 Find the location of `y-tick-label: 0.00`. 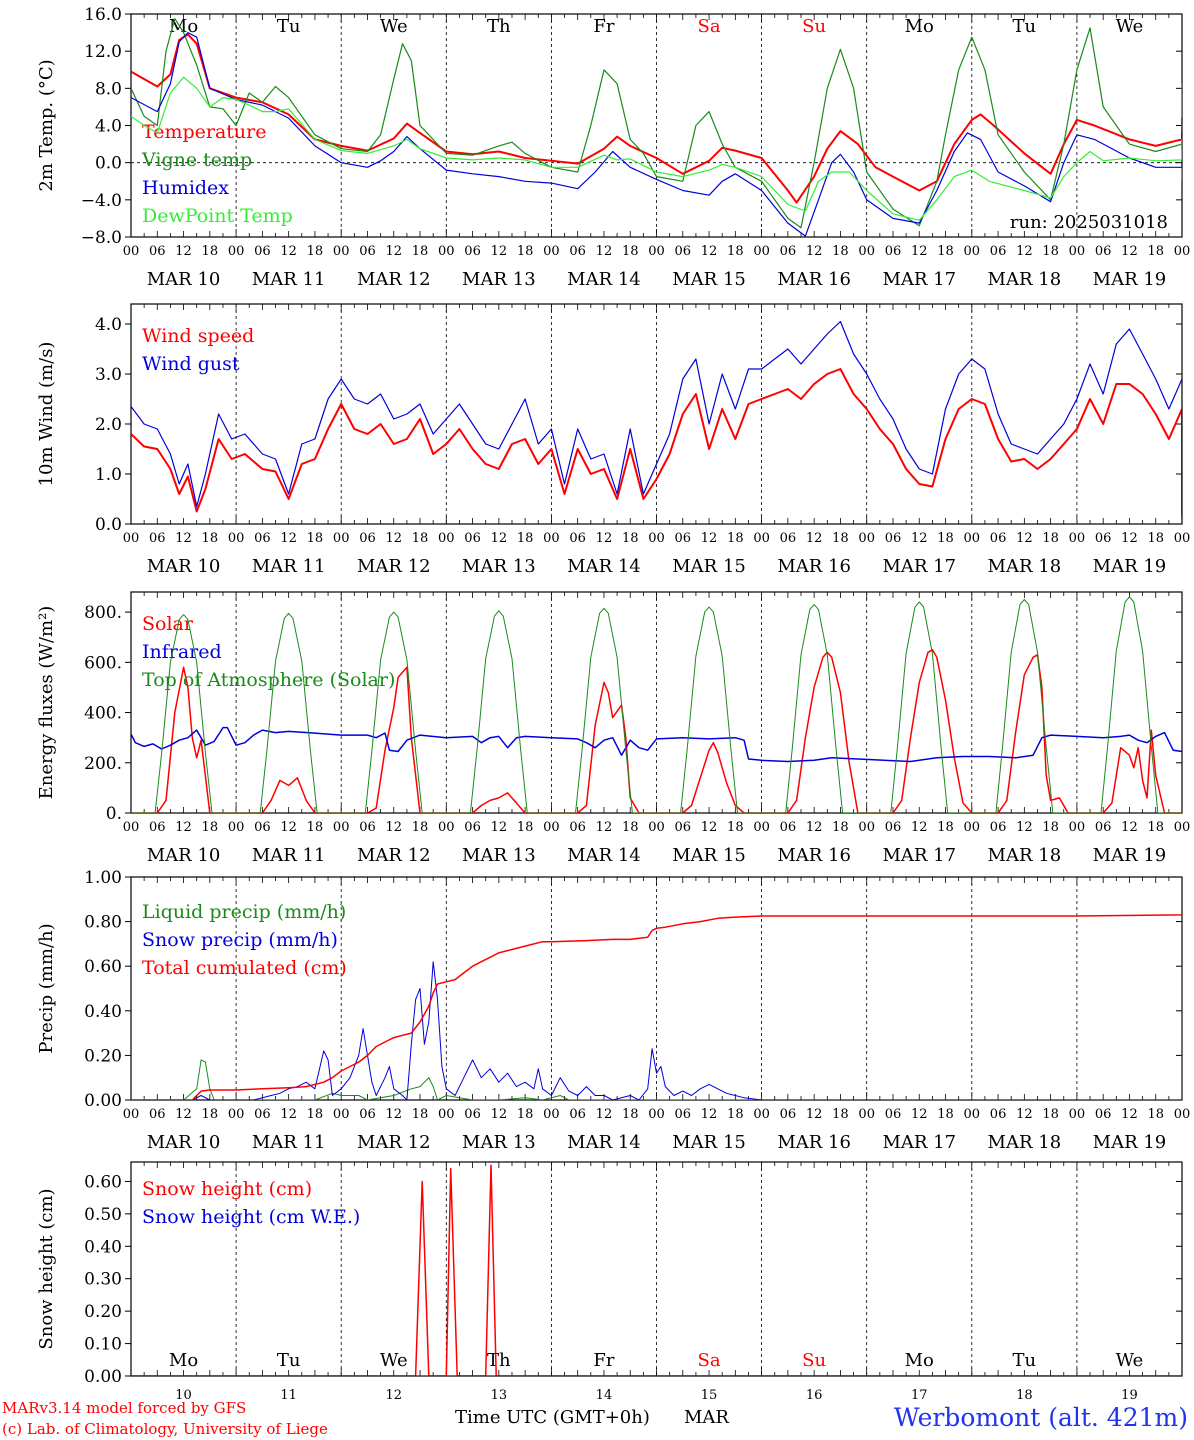

y-tick-label: 0.00 is located at coordinates (103, 1101).